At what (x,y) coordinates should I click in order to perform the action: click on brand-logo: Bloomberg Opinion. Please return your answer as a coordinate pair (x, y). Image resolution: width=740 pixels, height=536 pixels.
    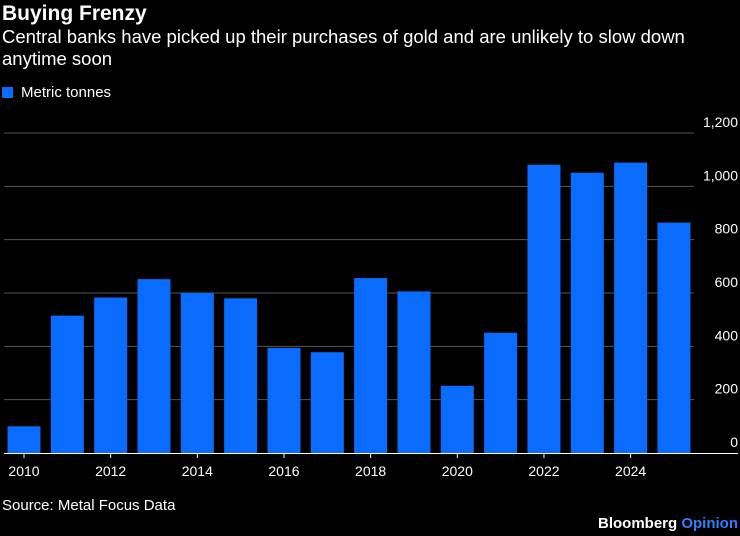
    Looking at the image, I should click on (668, 523).